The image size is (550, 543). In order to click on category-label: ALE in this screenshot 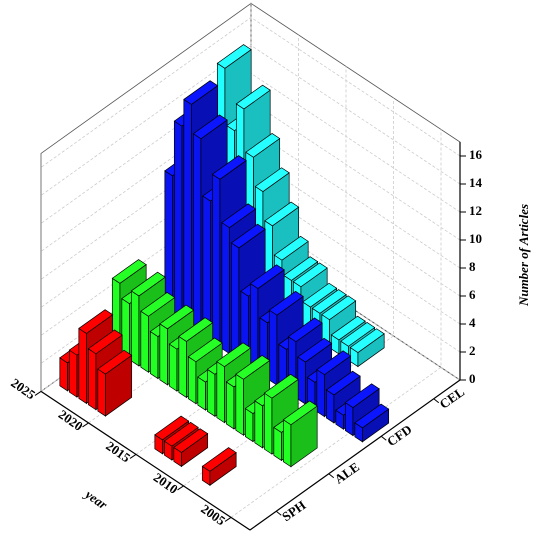, I will do `click(347, 473)`.